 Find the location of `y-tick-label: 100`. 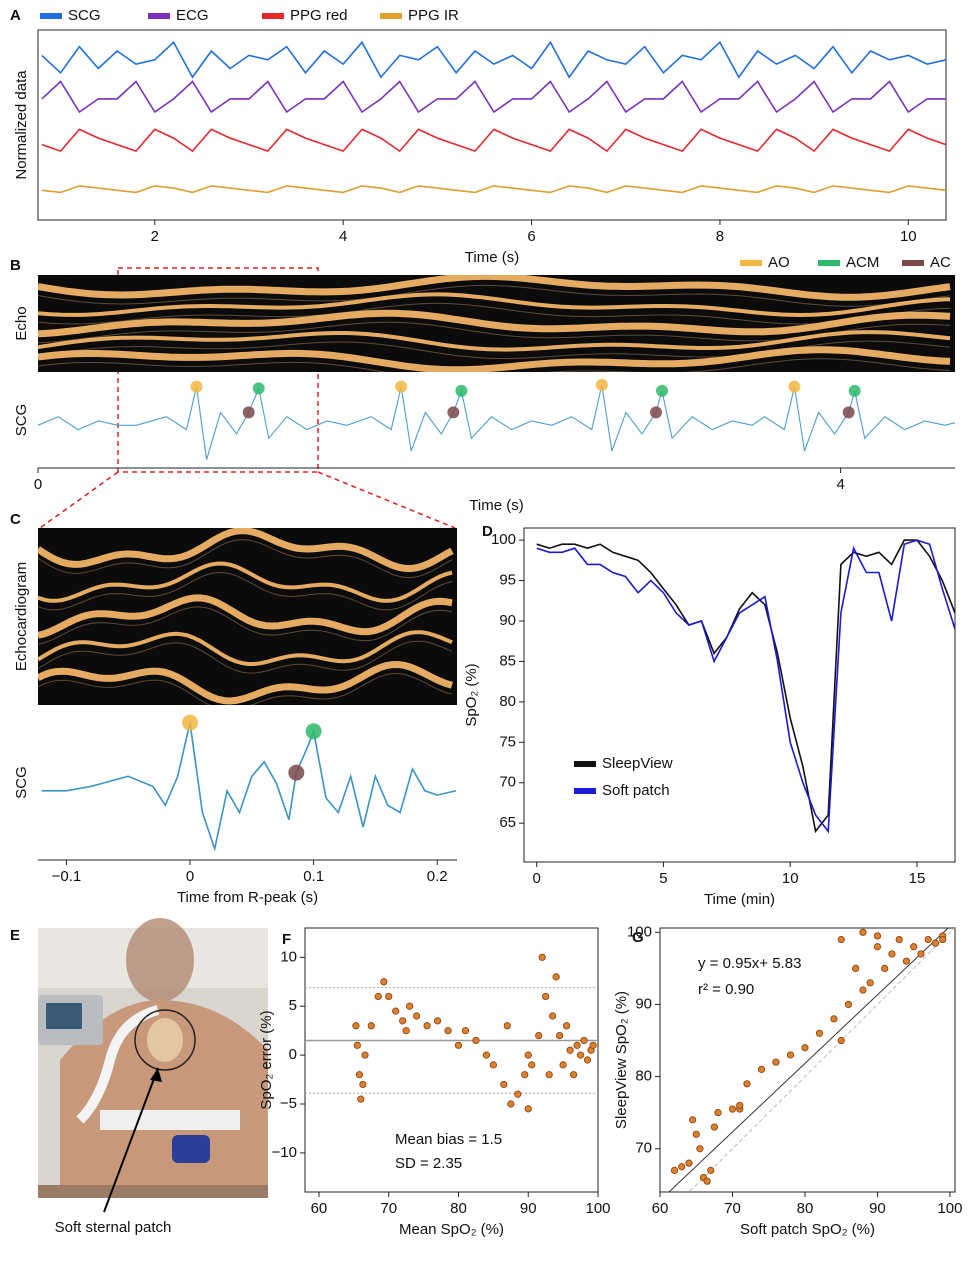

y-tick-label: 100 is located at coordinates (503, 539).